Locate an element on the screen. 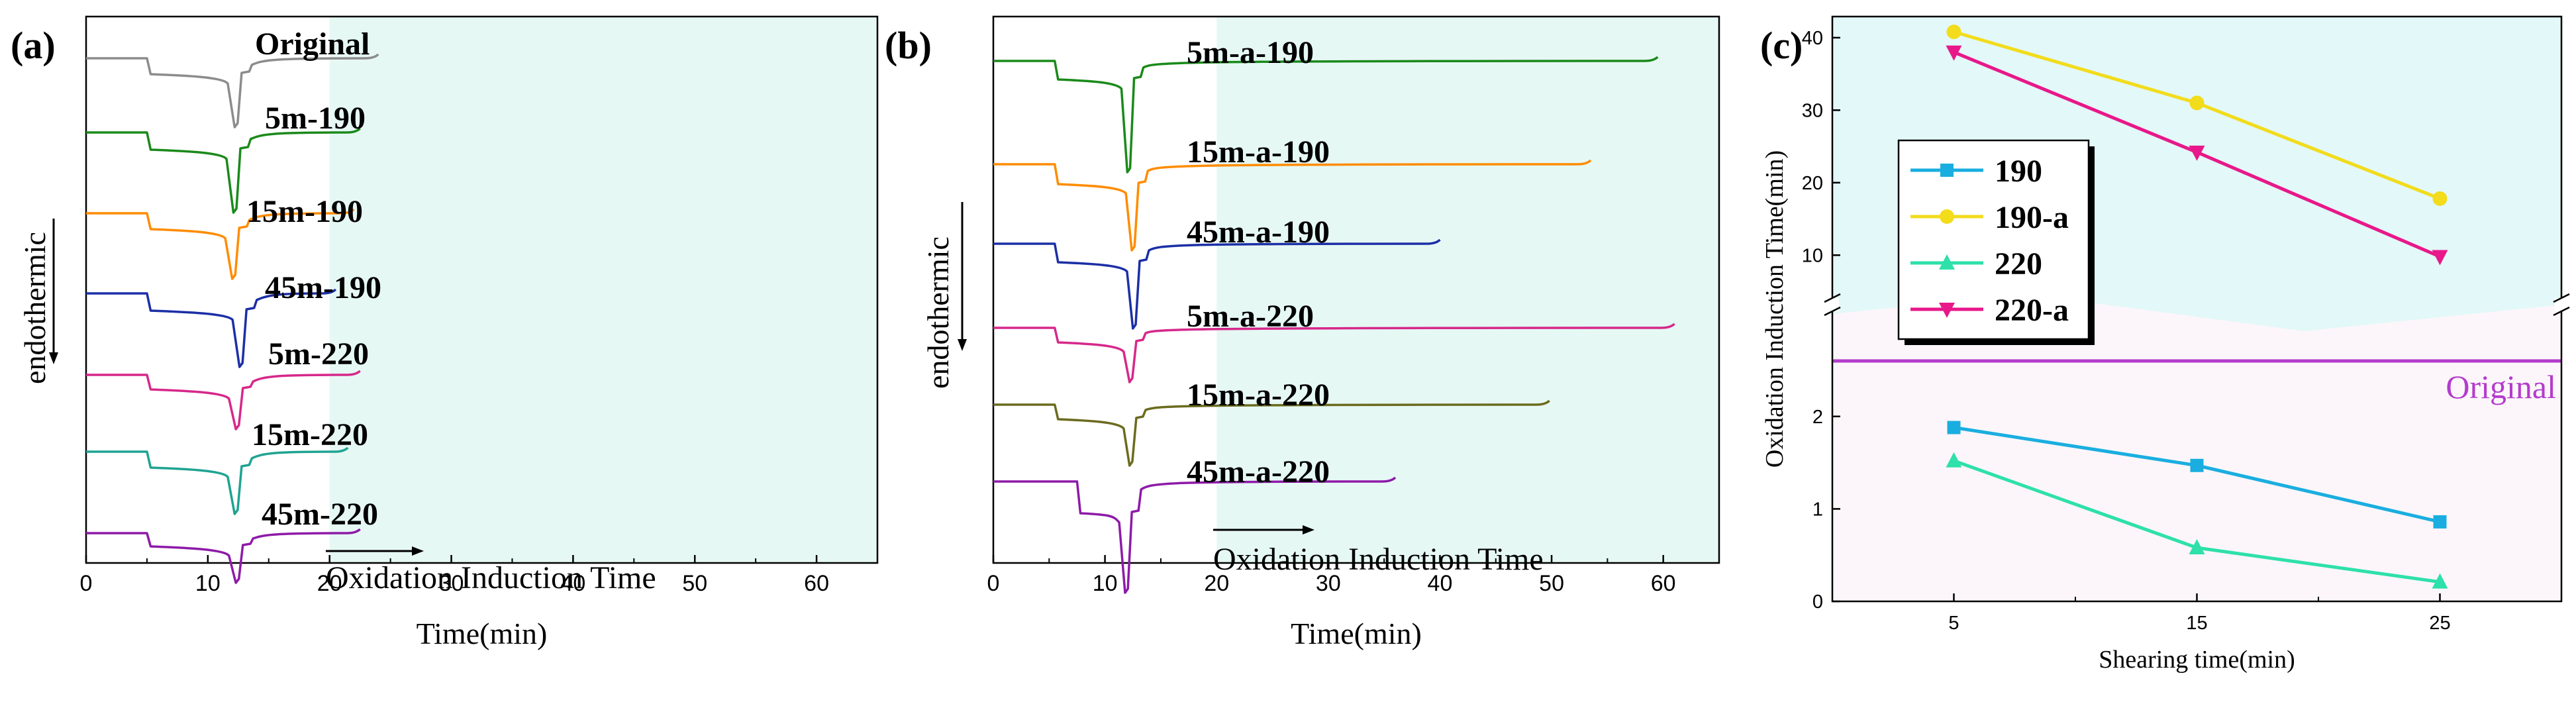 This screenshot has width=2576, height=708. panel-a-x-ticks: 0 10 20 30 40 50 60 is located at coordinates (454, 575).